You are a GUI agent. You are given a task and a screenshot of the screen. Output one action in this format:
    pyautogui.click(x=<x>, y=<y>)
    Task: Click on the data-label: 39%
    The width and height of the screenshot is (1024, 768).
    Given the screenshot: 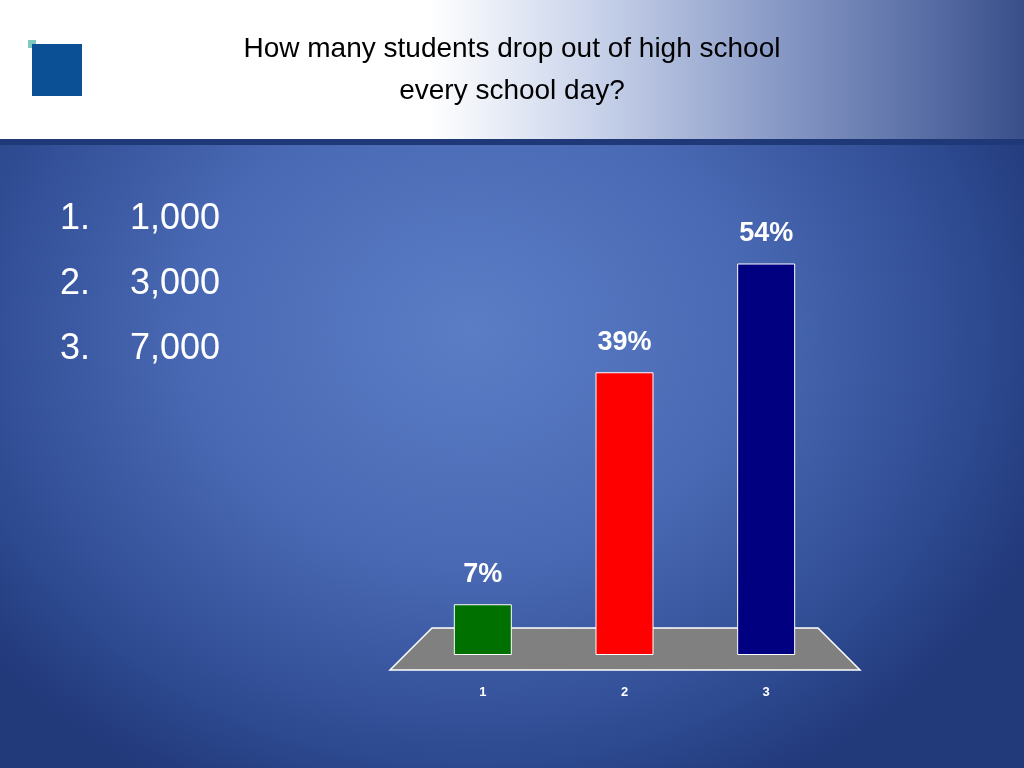 What is the action you would take?
    pyautogui.click(x=624, y=340)
    